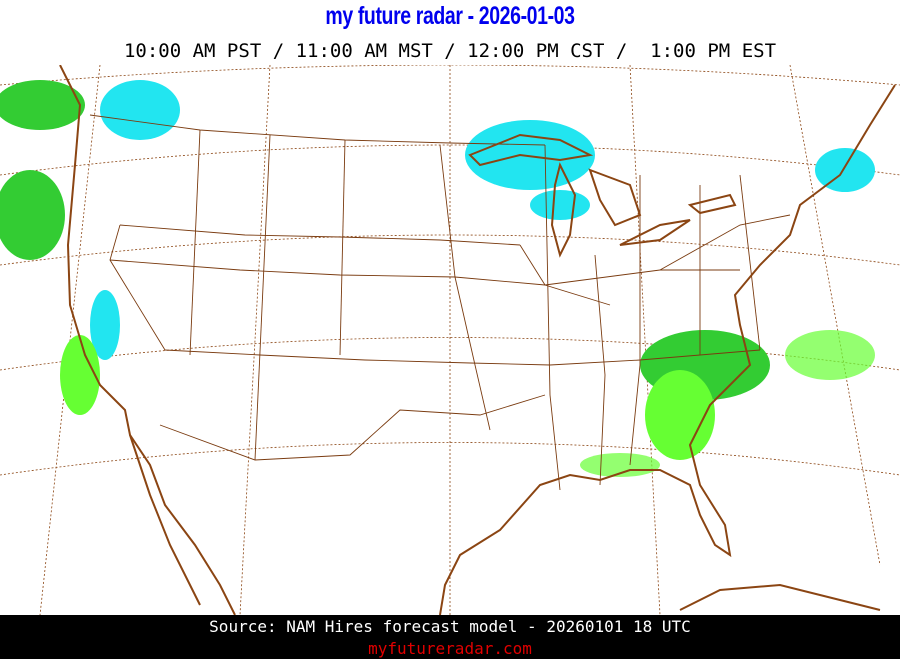 This screenshot has width=900, height=659. Describe the element at coordinates (531, 150) in the screenshot. I see `lake-superior` at that location.